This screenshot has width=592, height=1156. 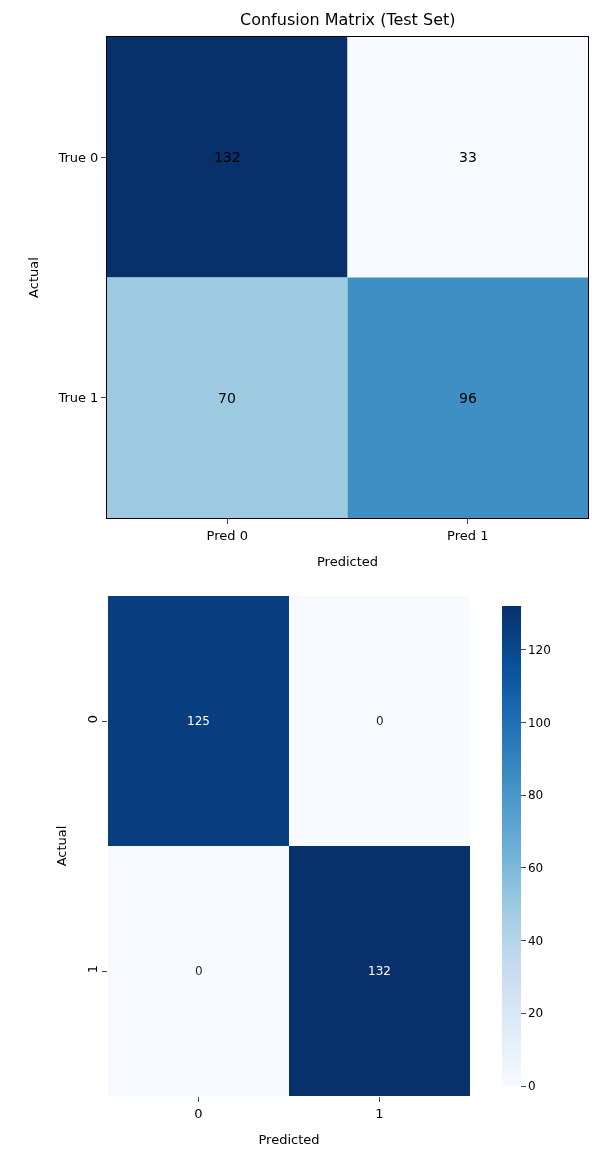 What do you see at coordinates (78, 398) in the screenshot?
I see `y-tick-label: True 1` at bounding box center [78, 398].